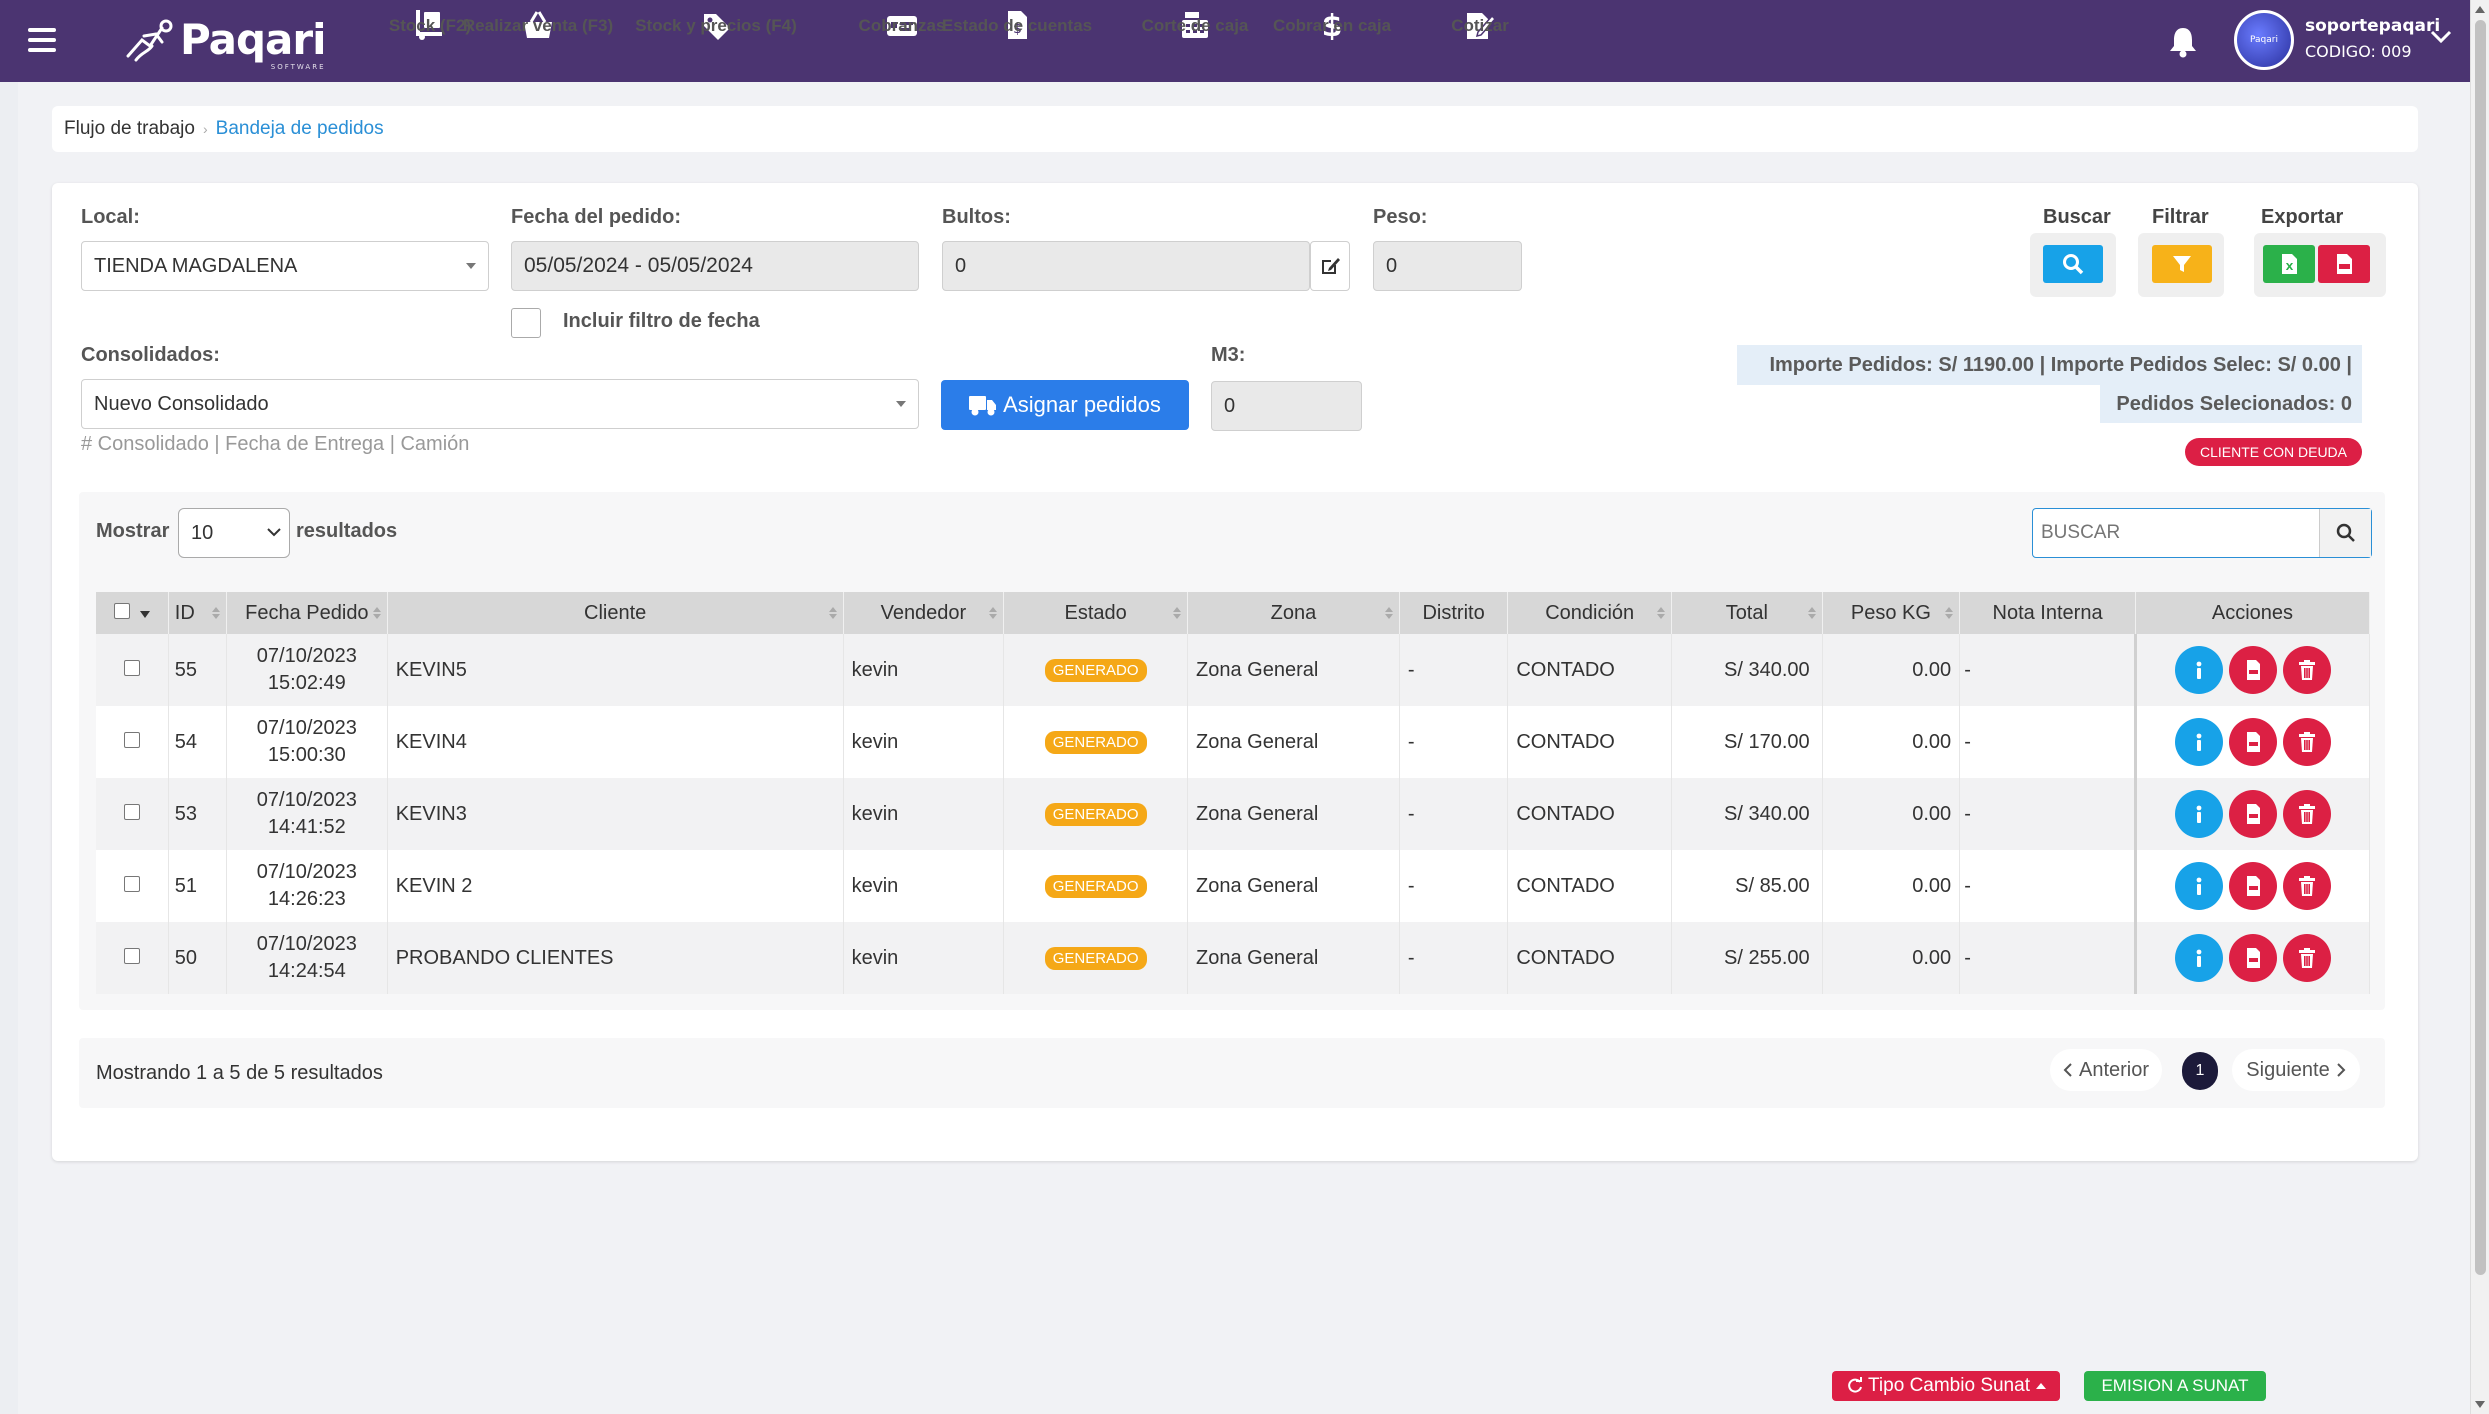 This screenshot has height=1414, width=2489. Describe the element at coordinates (1481, 26) in the screenshot. I see `edit-doc-icon` at that location.